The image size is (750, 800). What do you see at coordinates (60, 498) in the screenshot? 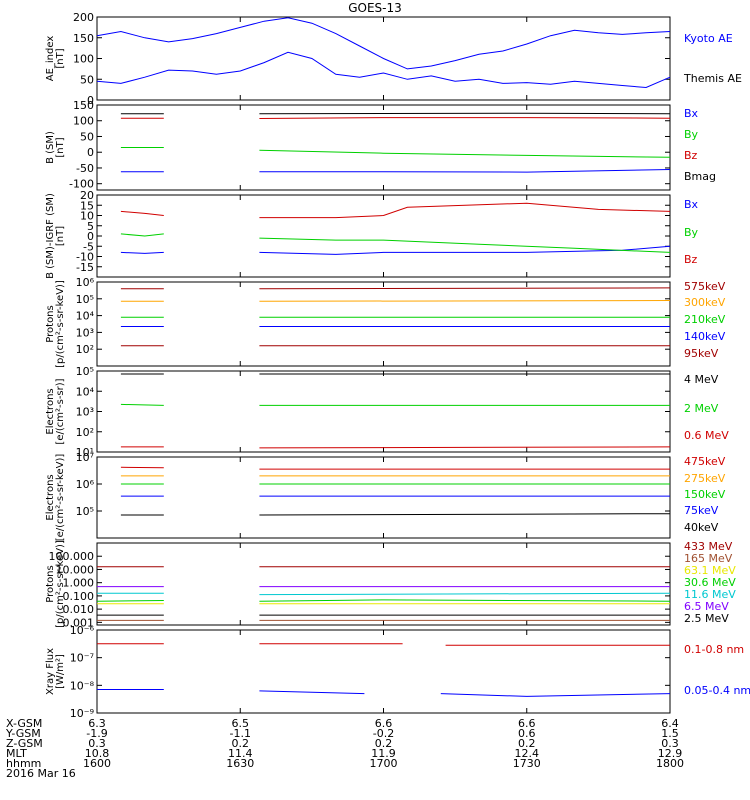
I see `y-axis-label: [e/(cm²-s-sr-keV)]` at bounding box center [60, 498].